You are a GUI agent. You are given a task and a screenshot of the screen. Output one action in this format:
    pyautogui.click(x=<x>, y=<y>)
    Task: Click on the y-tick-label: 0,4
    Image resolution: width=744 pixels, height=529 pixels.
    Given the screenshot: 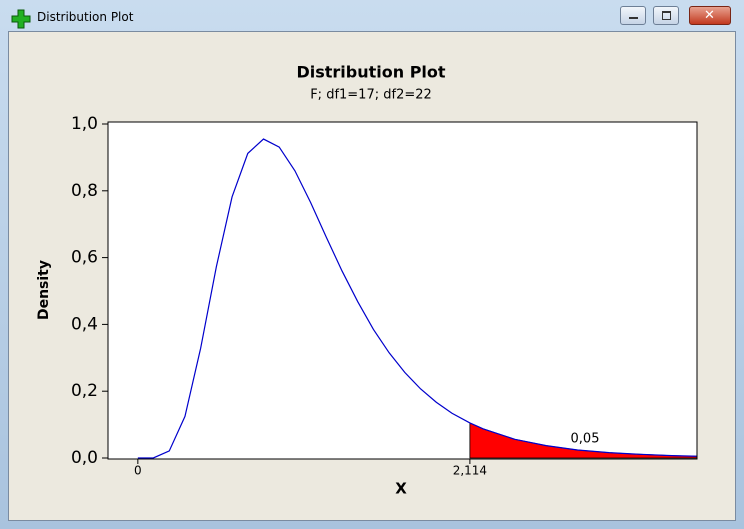 What is the action you would take?
    pyautogui.click(x=84, y=324)
    